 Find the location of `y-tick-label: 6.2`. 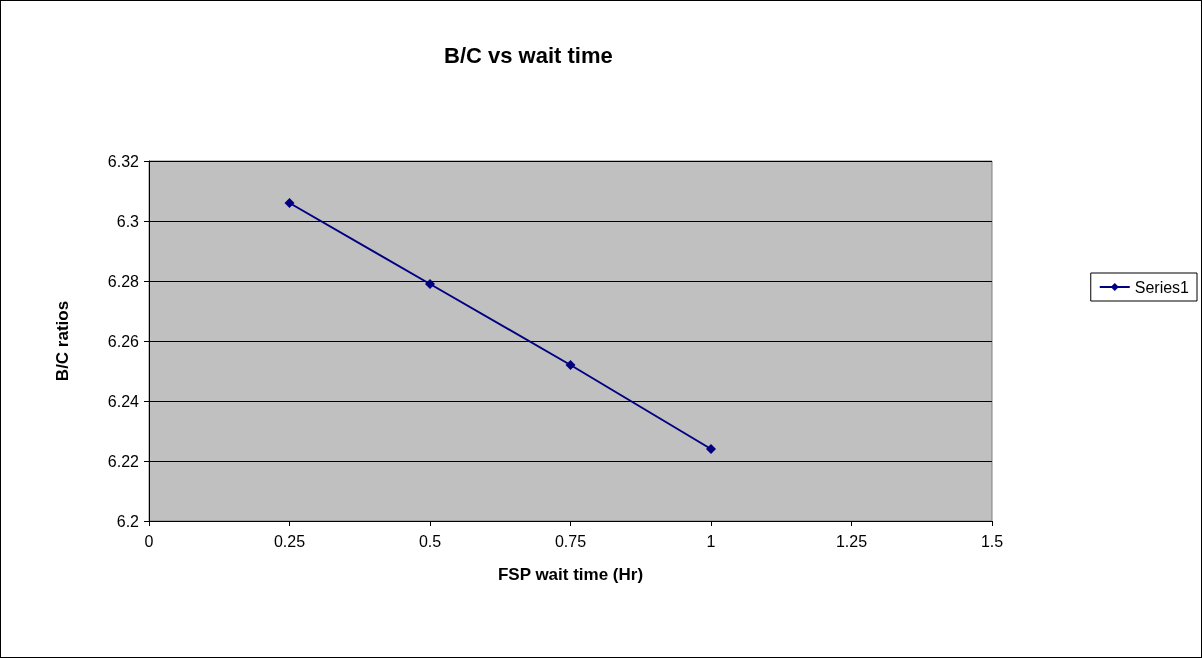

y-tick-label: 6.2 is located at coordinates (128, 521).